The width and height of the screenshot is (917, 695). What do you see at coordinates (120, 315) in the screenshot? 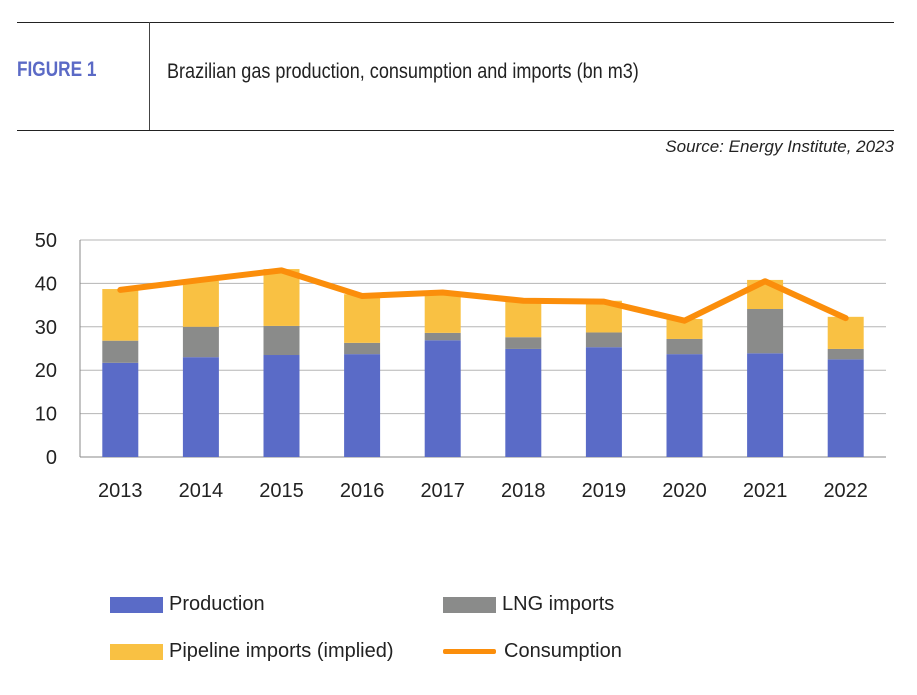
I see `bar-pipeline-imports-implied--2013` at bounding box center [120, 315].